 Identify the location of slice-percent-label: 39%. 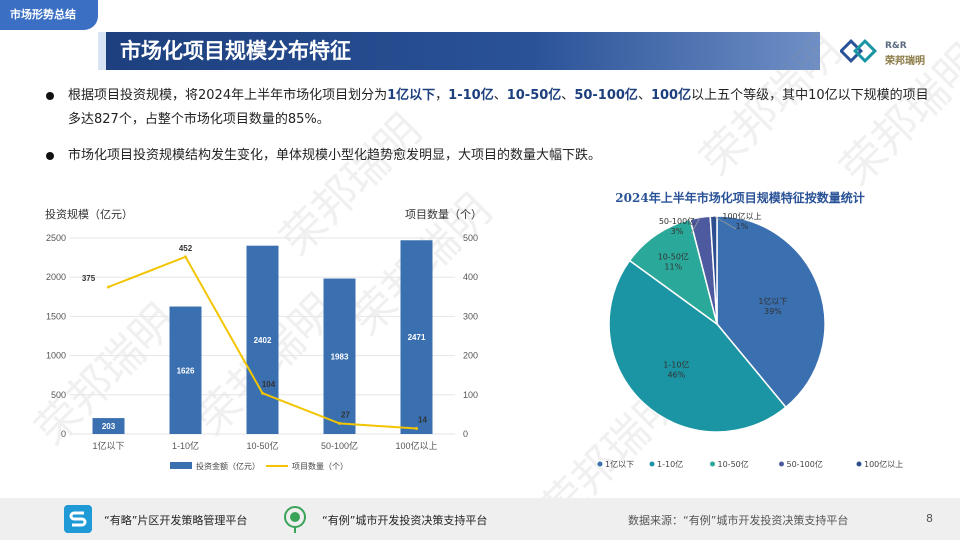
(773, 311).